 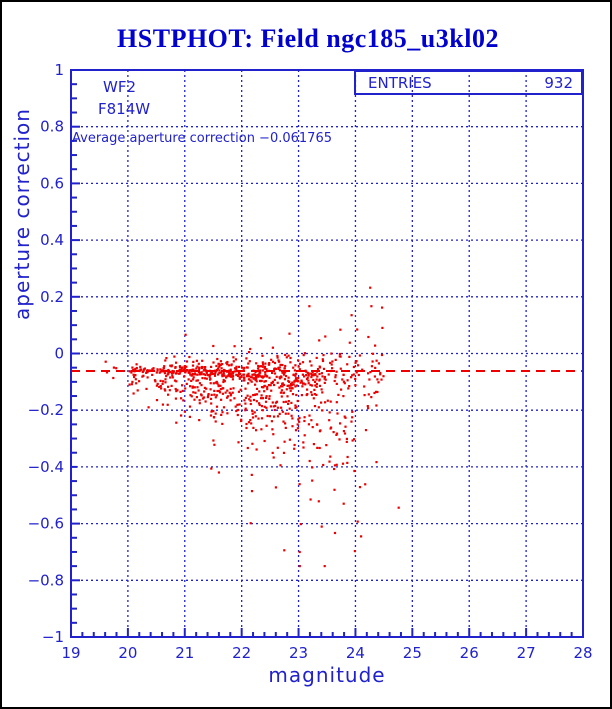 I want to click on entries-label: ENTRIES, so click(x=400, y=82).